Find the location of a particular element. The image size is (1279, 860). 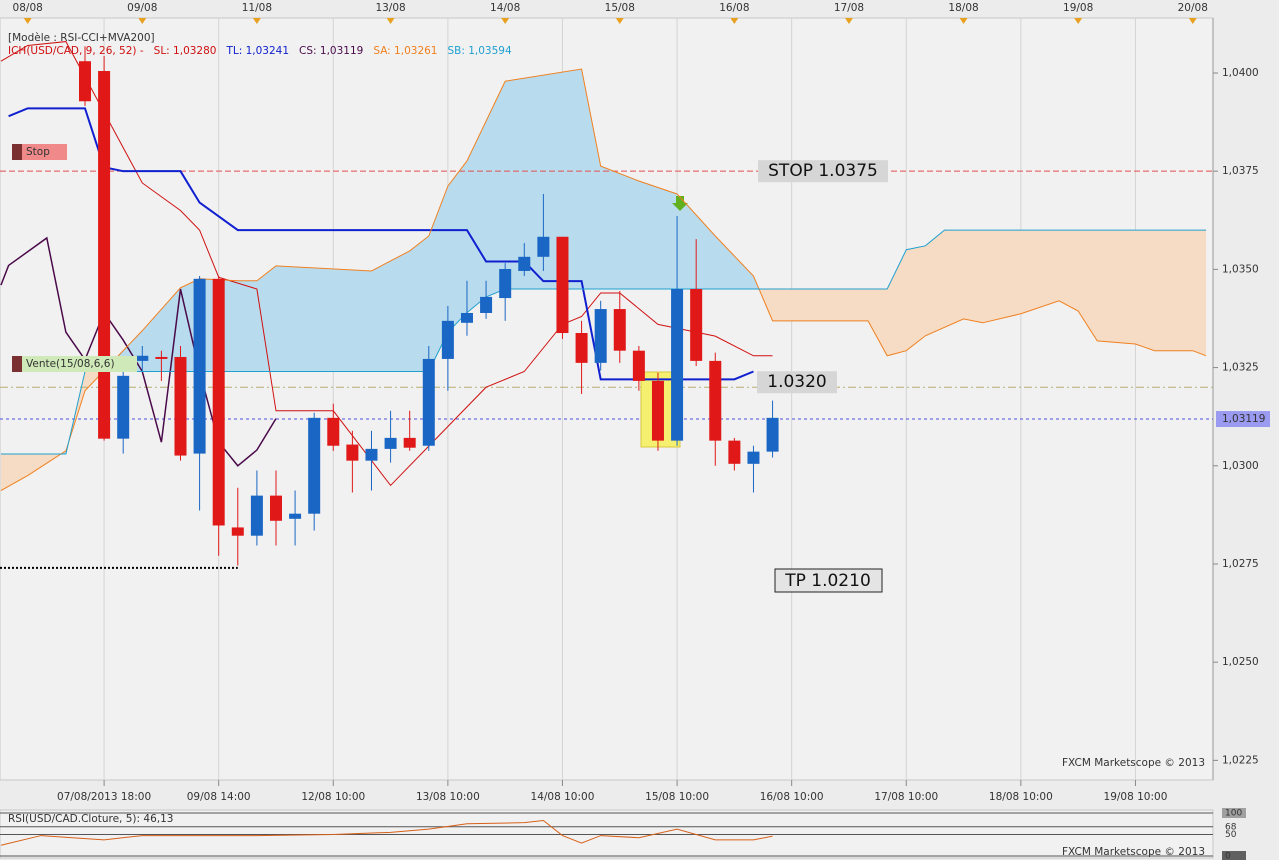

level-label: STOP 1.0375 is located at coordinates (823, 171).